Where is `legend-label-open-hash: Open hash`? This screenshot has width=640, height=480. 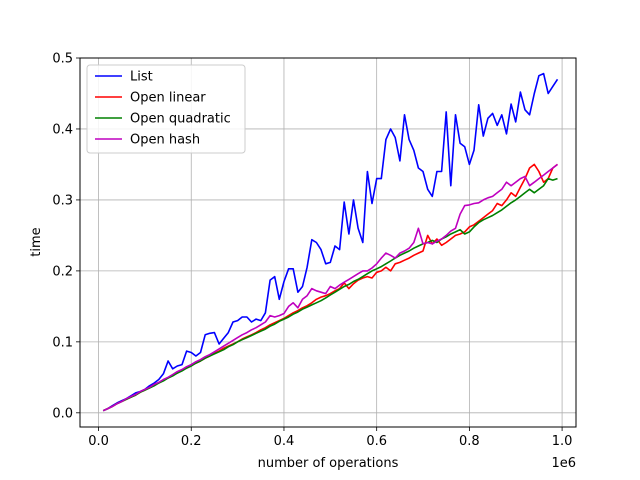
legend-label-open-hash: Open hash is located at coordinates (165, 140).